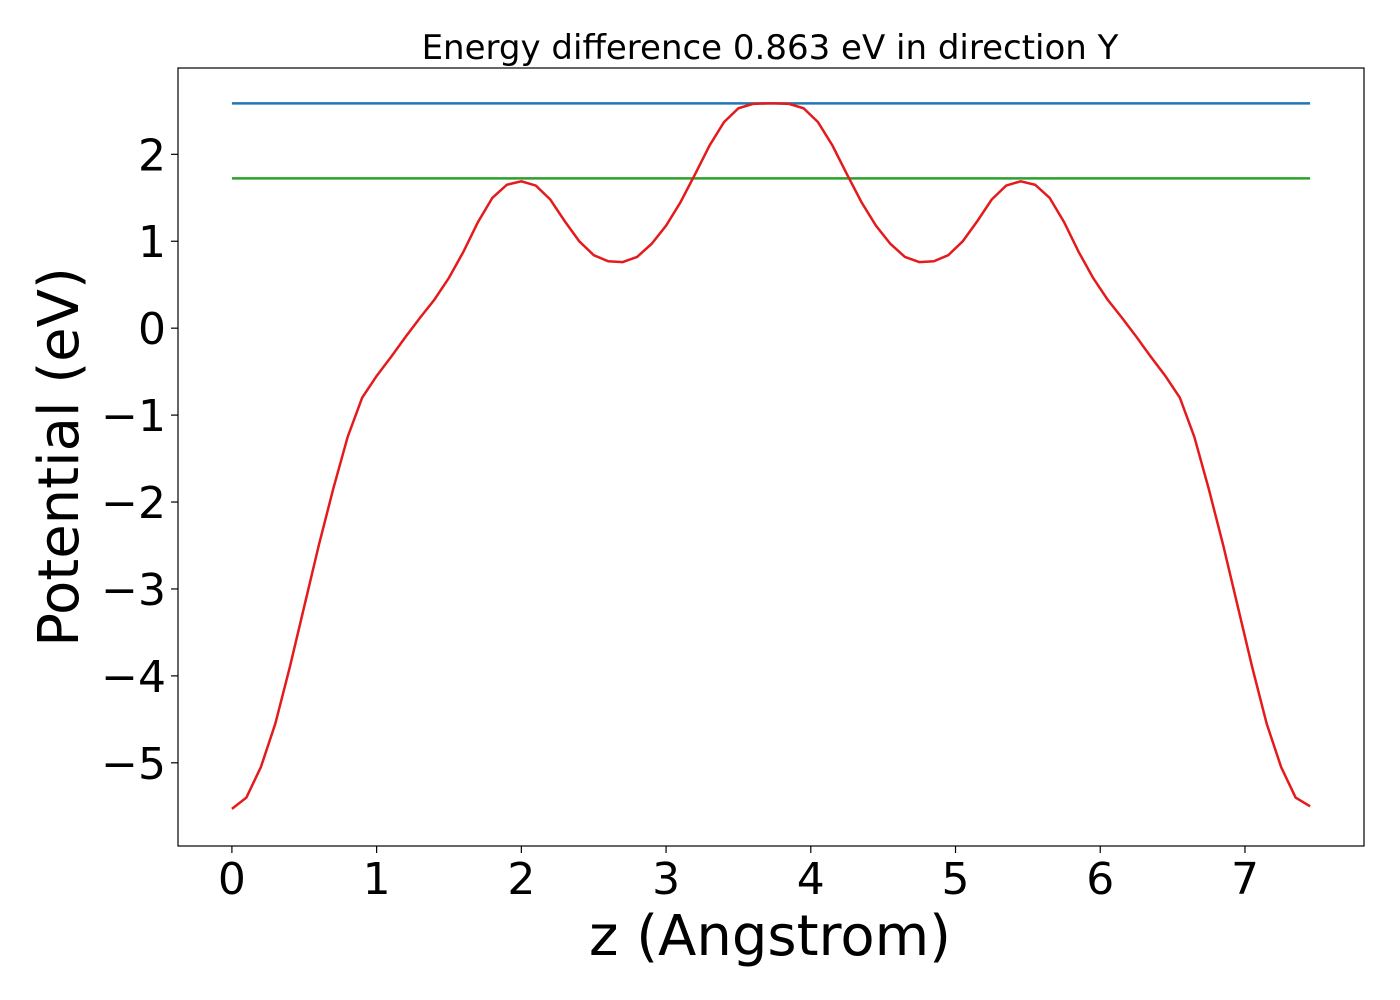  I want to click on x-tick-label: 0, so click(232, 879).